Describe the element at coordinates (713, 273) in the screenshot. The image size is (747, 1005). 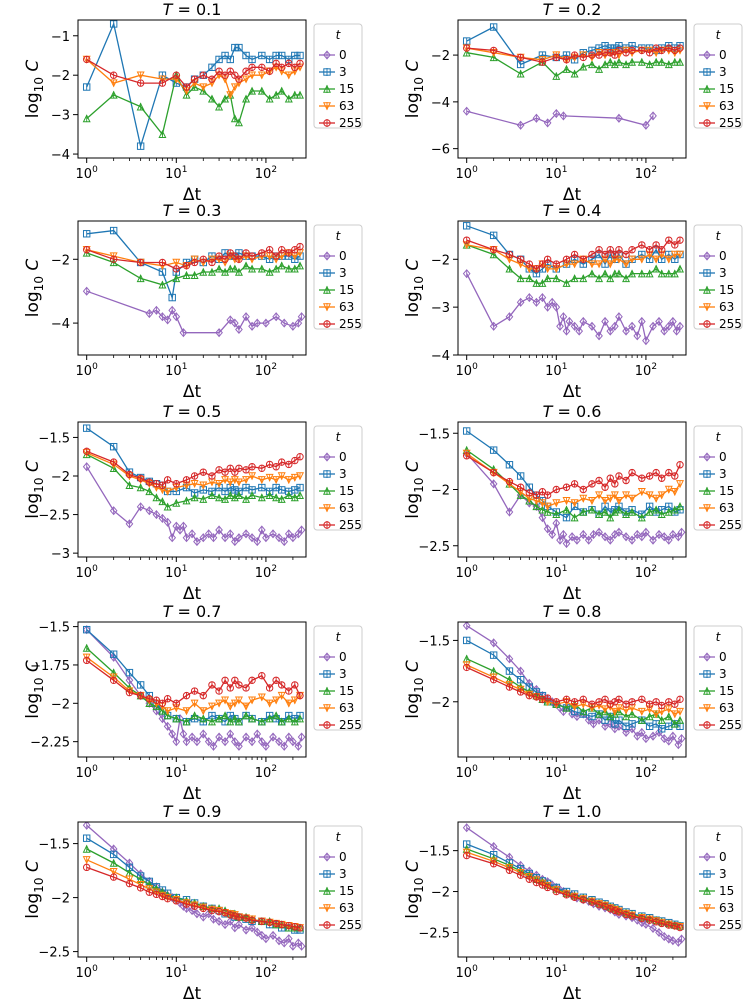
I see `legend-entry-3: 3` at that location.